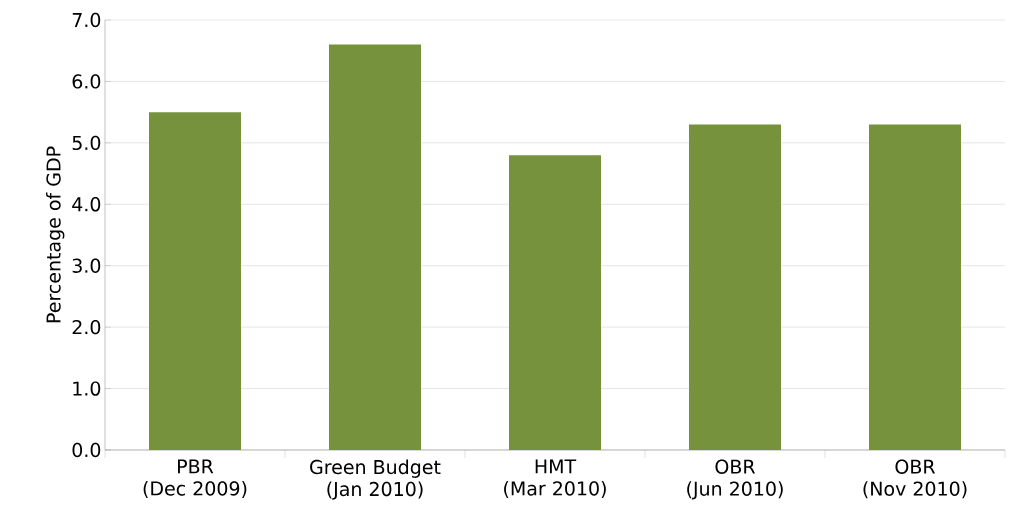  Describe the element at coordinates (55, 234) in the screenshot. I see `y-axis-title: Percentage of GDP` at that location.